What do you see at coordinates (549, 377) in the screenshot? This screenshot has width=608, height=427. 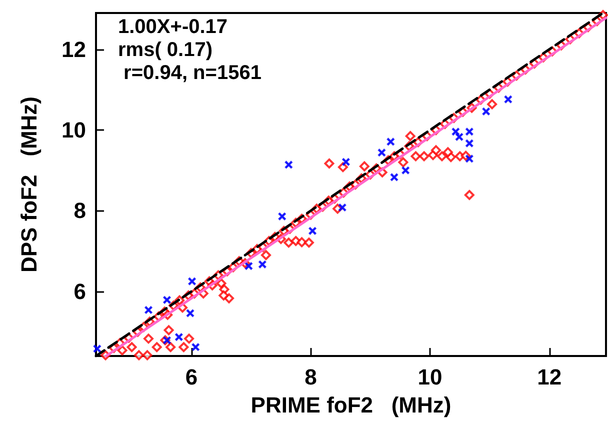 I see `x-tick-label: 12` at bounding box center [549, 377].